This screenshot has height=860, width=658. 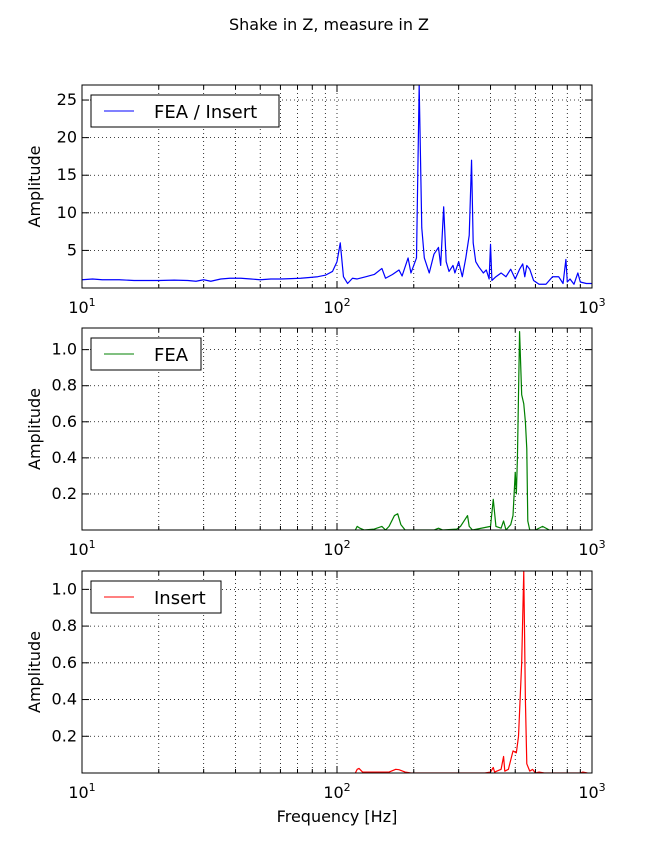 I want to click on x-axis-label: Frequency [Hz], so click(x=337, y=816).